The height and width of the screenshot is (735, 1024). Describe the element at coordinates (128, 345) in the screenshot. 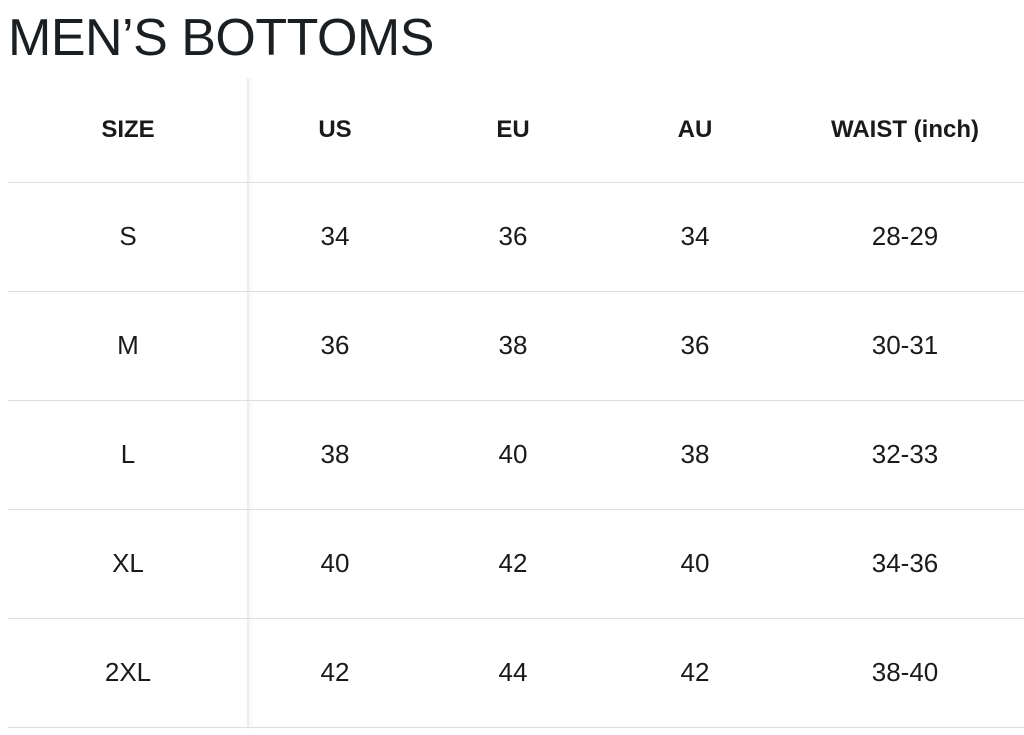

I see `table-cell: M` at that location.